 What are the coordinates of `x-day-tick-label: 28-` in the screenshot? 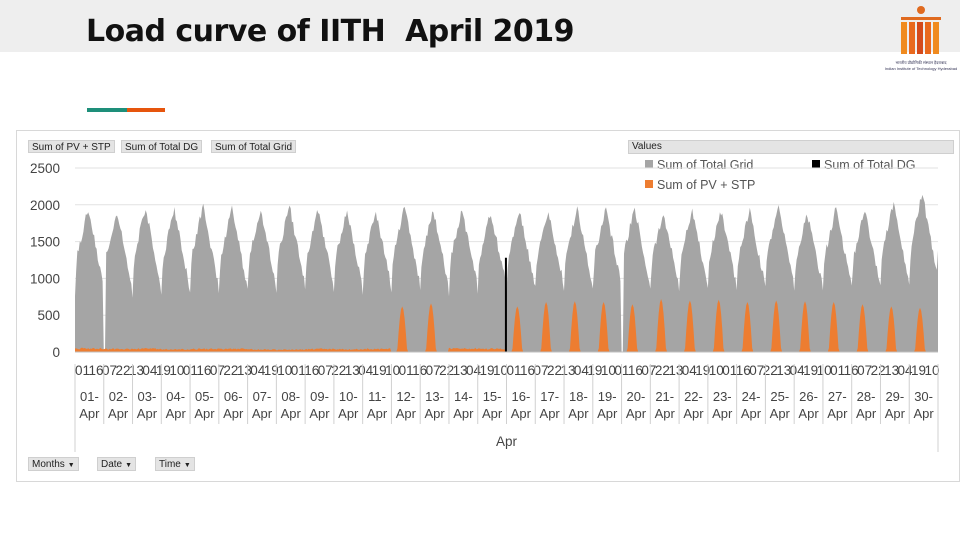 It's located at (866, 396).